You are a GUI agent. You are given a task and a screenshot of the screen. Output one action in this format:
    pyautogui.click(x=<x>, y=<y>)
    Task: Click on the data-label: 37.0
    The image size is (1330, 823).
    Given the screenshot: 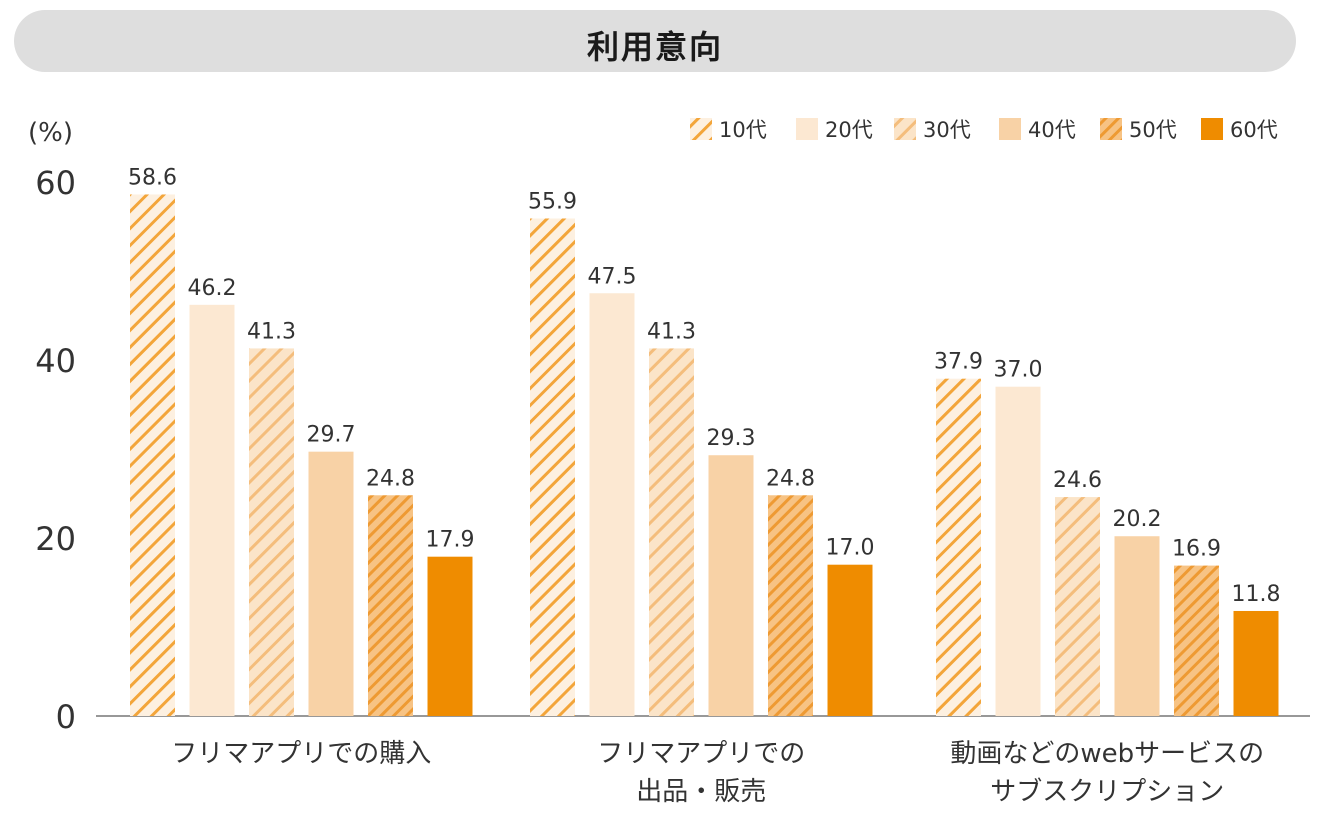 What is the action you would take?
    pyautogui.click(x=1018, y=370)
    